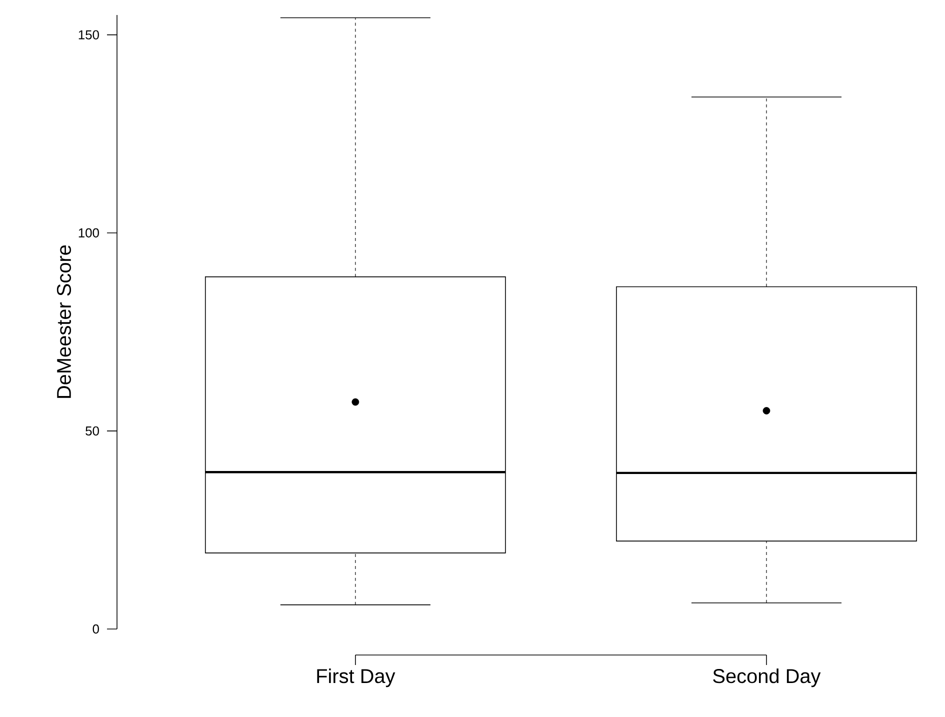  Describe the element at coordinates (92, 431) in the screenshot. I see `y-tick-label: 50` at that location.